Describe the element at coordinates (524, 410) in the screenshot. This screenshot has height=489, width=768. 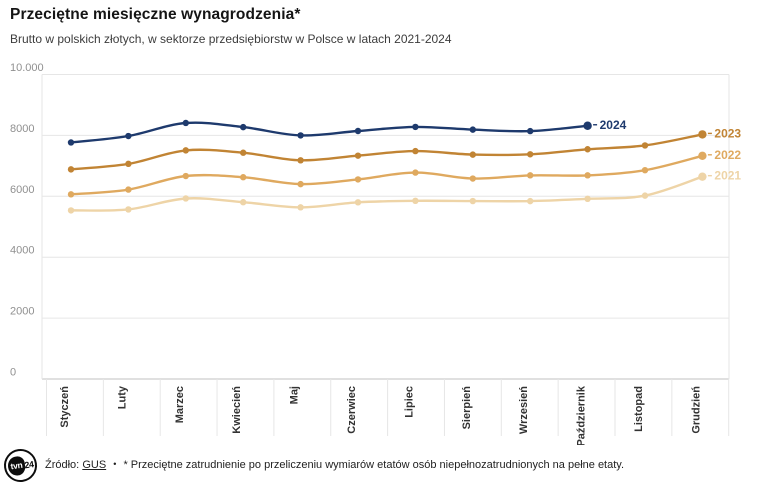
I see `x-axis-label-wrzesień: Wrzesień` at that location.